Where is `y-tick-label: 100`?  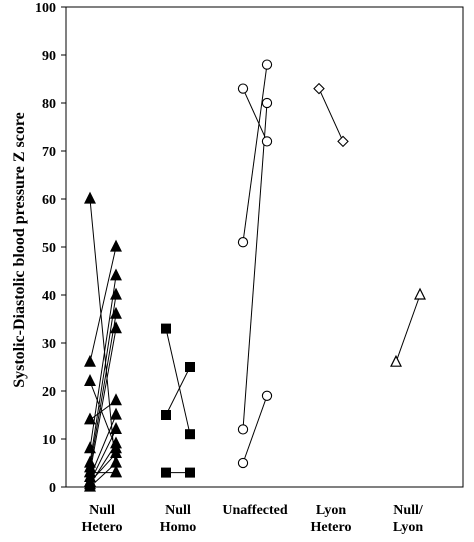 y-tick-label: 100 is located at coordinates (45, 8).